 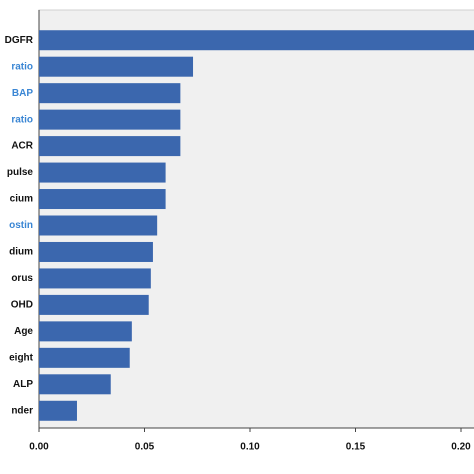 What do you see at coordinates (145, 447) in the screenshot?
I see `x-tick-label: 0.05` at bounding box center [145, 447].